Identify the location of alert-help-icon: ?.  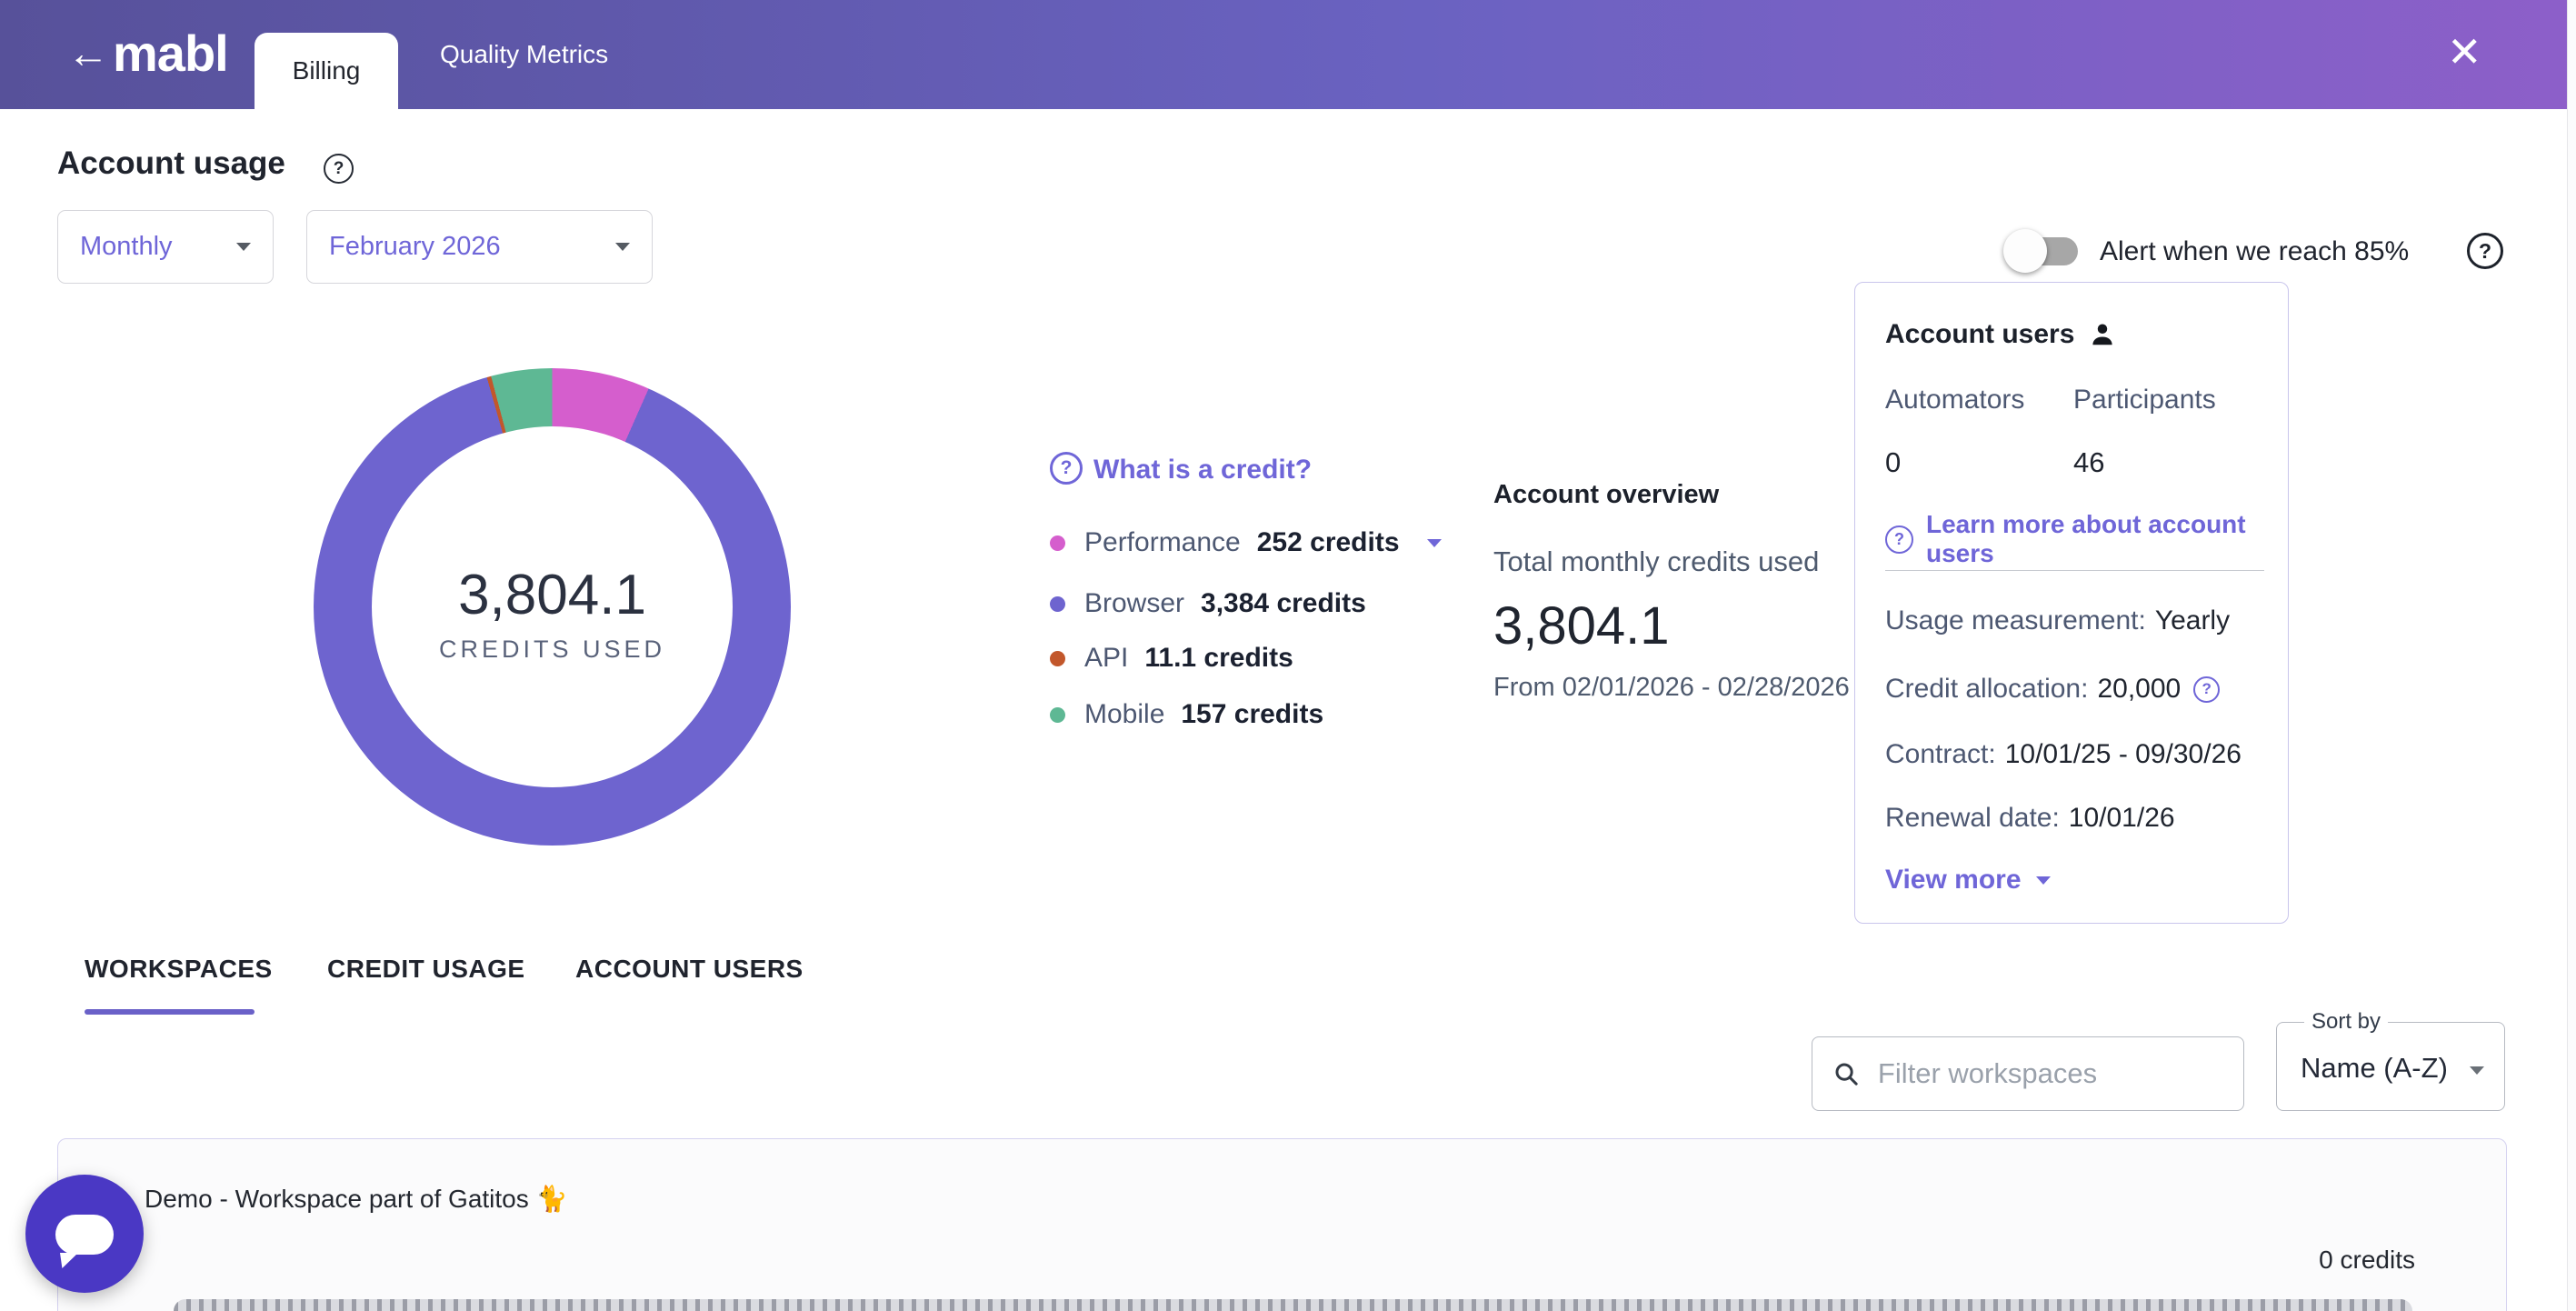
(2485, 251).